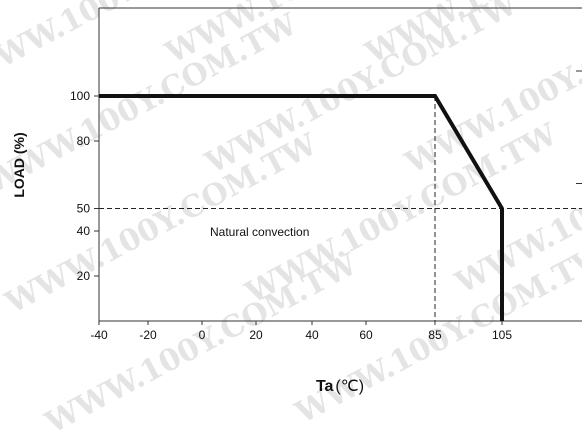  I want to click on x-axis-title: Ta(℃), so click(340, 386).